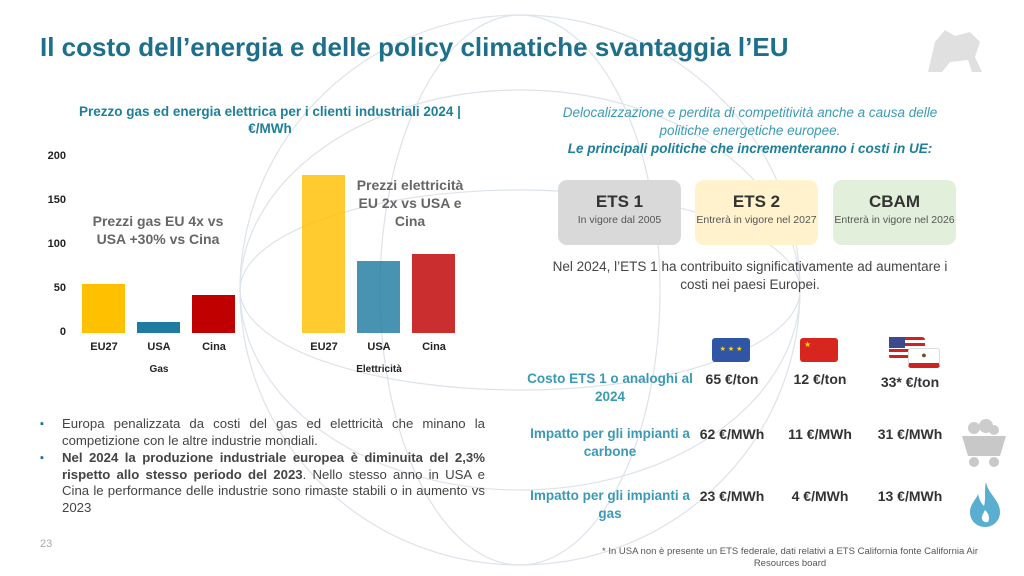 This screenshot has width=1024, height=576. Describe the element at coordinates (619, 212) in the screenshot. I see `policy-card-ets-1: ETS 1 In vigore dal 2005` at that location.